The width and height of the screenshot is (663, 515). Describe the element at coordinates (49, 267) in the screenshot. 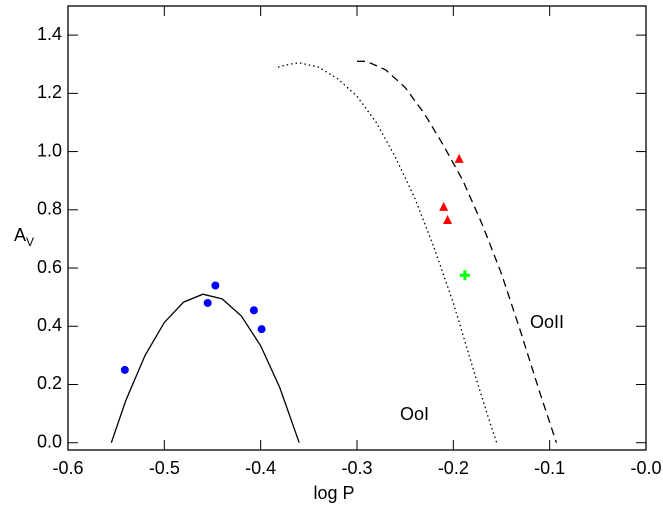

I see `y-tick-label: 0.6` at that location.